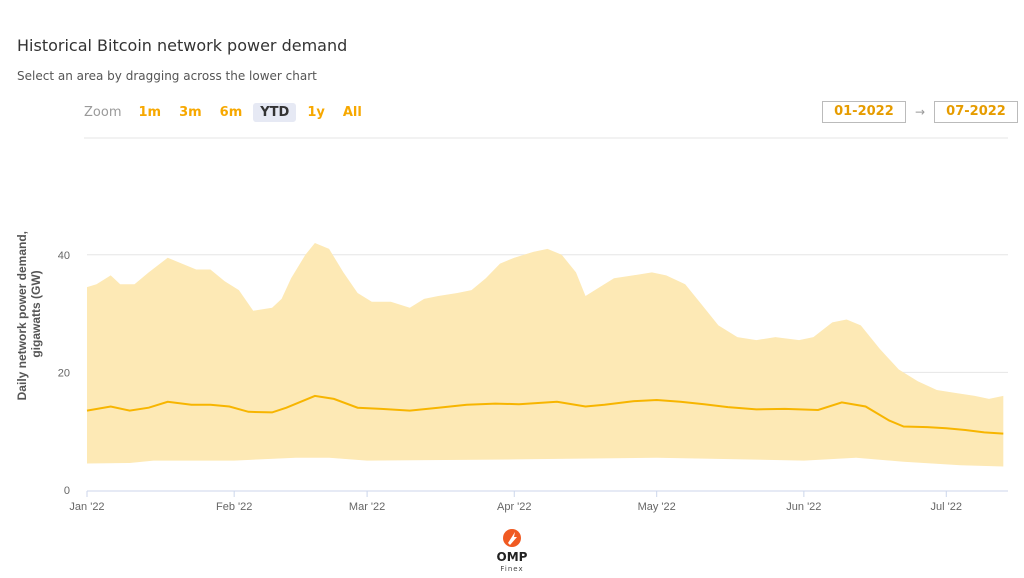  I want to click on x-tick-label: Jan '22, so click(86, 507).